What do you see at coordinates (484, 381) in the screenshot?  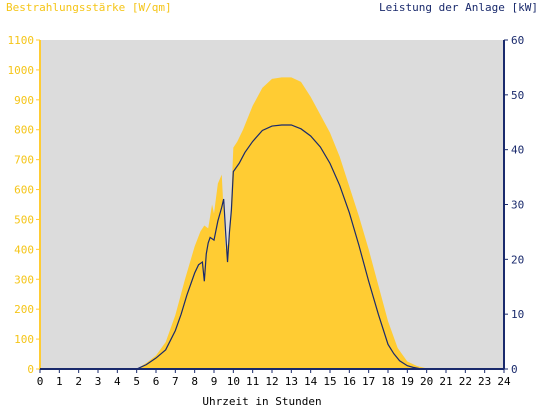 I see `x-tick-label: 23` at bounding box center [484, 381].